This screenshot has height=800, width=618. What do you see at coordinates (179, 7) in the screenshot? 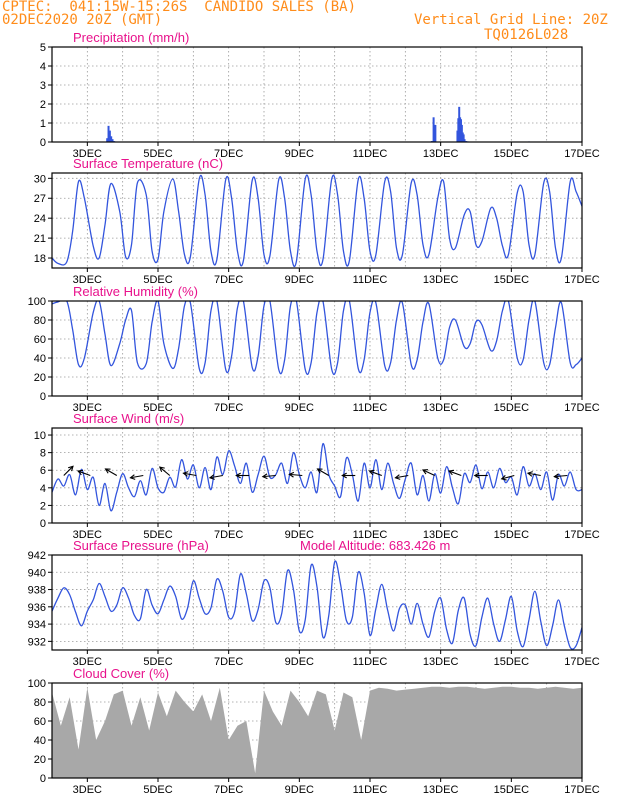
I see `header-station: CPTEC: 041:15W-15:26S CANDIDO SALES (BA)` at bounding box center [179, 7].